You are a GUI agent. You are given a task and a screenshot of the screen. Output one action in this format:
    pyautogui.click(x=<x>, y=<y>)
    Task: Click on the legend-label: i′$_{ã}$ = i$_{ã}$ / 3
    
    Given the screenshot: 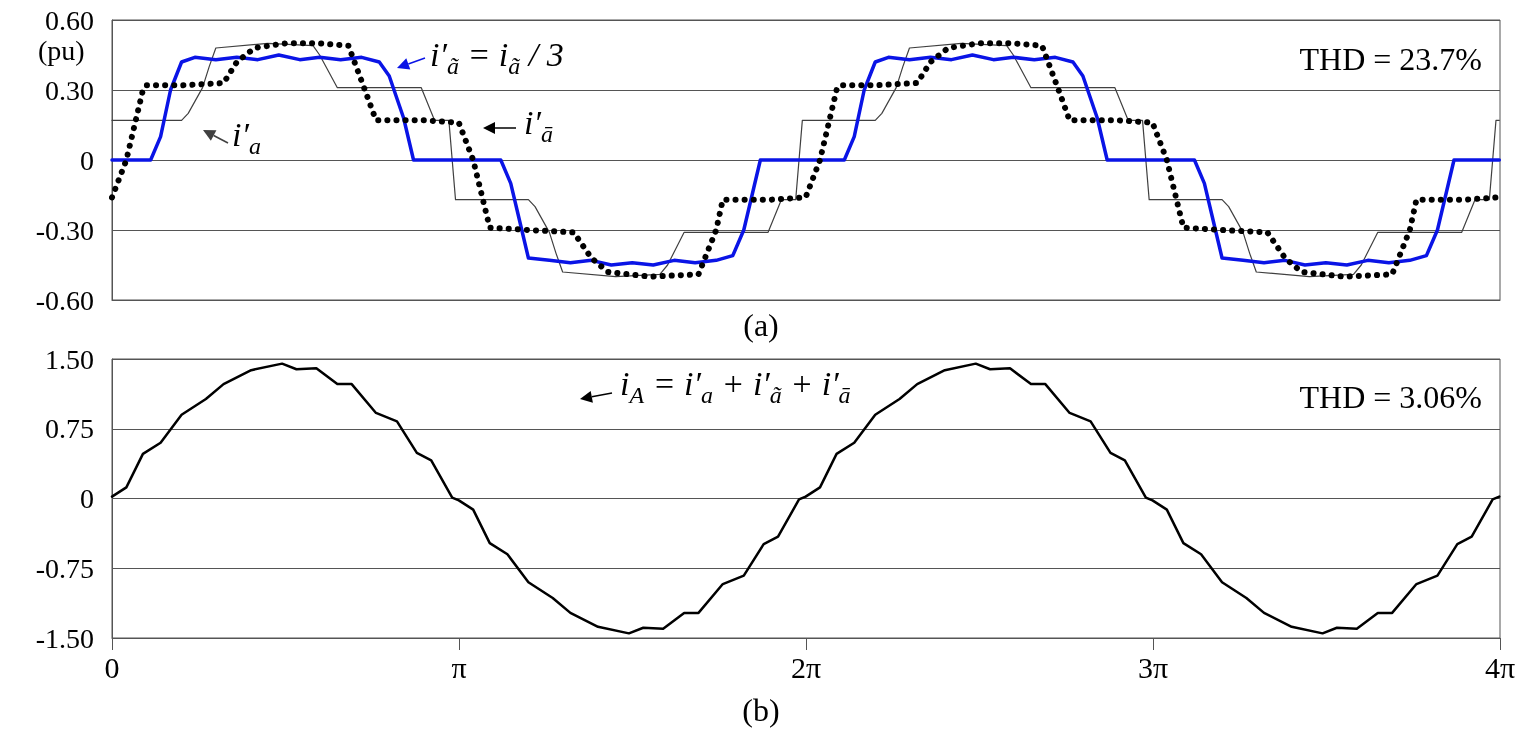 What is the action you would take?
    pyautogui.click(x=497, y=58)
    